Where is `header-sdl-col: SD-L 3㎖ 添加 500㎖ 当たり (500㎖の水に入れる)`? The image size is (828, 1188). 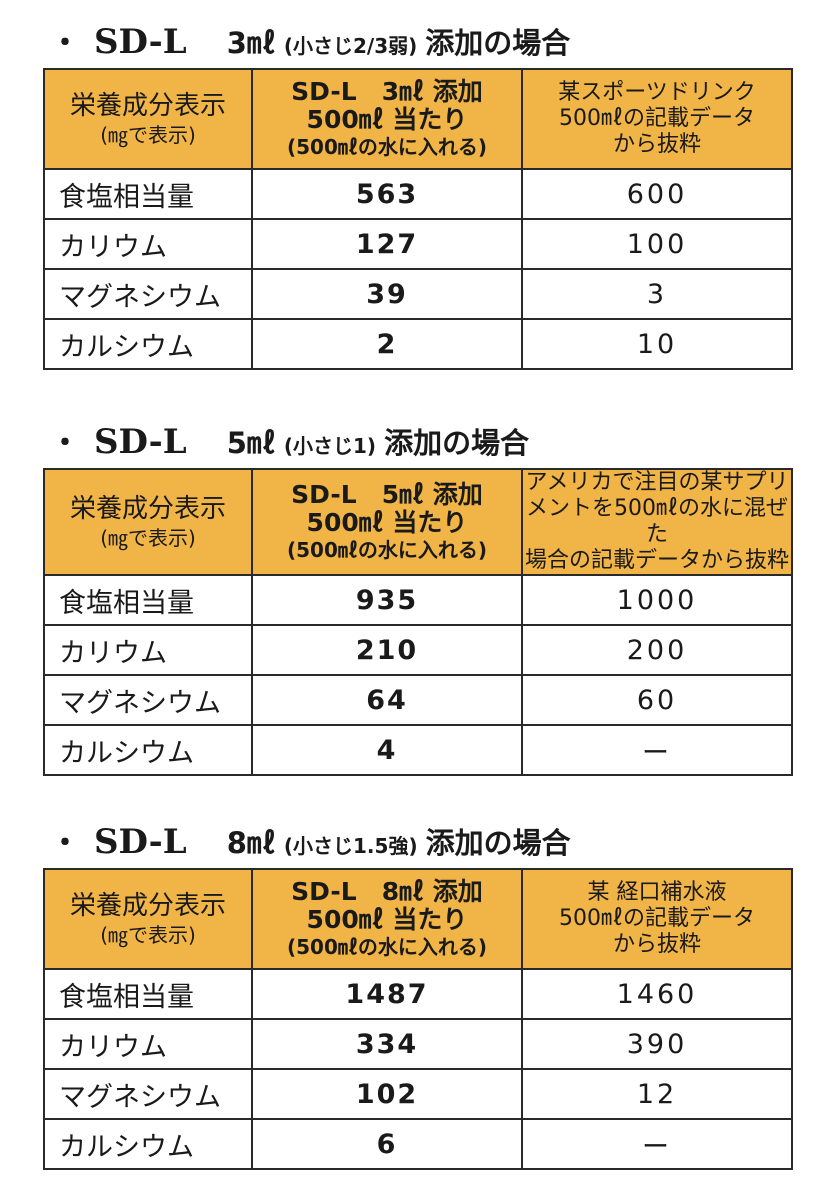 header-sdl-col: SD-L 3㎖ 添加 500㎖ 当たり (500㎖の水に入れる) is located at coordinates (387, 119).